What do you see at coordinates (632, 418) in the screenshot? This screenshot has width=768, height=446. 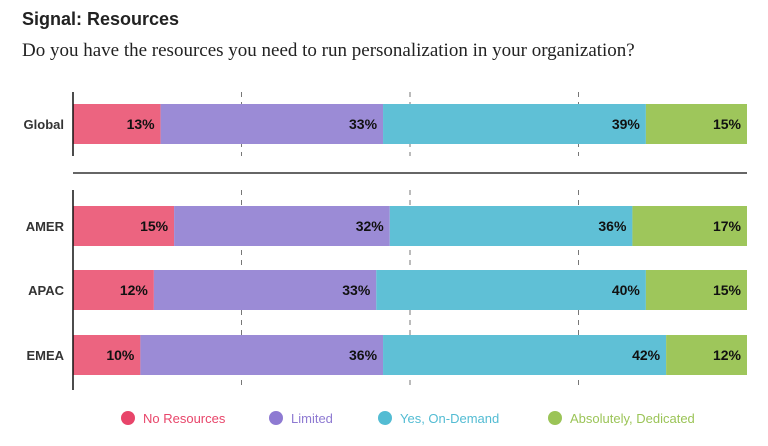 I see `legend-label: Absolutely, Dedicated` at bounding box center [632, 418].